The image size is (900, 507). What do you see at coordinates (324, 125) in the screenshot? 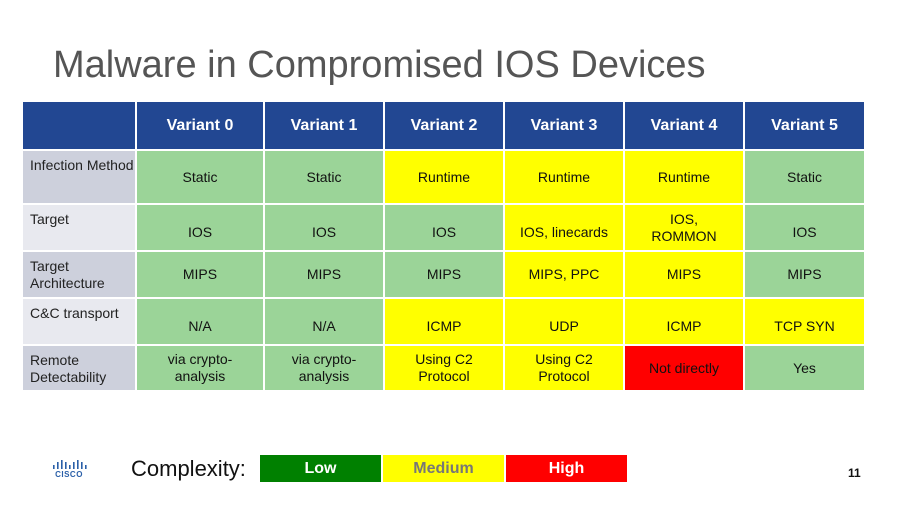
I see `header-variant-1: Variant 1` at bounding box center [324, 125].